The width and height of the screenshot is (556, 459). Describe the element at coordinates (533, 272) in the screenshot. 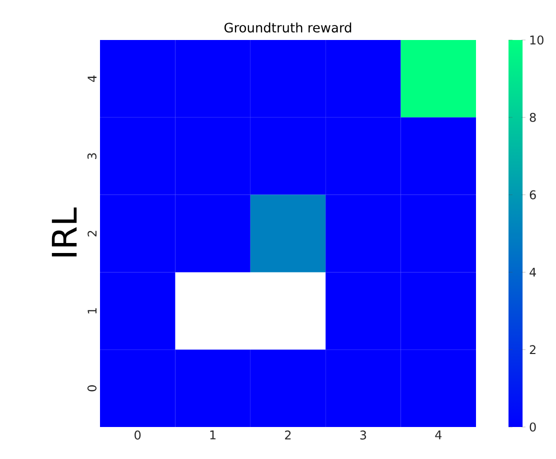

I see `color-bar-label: 4` at that location.